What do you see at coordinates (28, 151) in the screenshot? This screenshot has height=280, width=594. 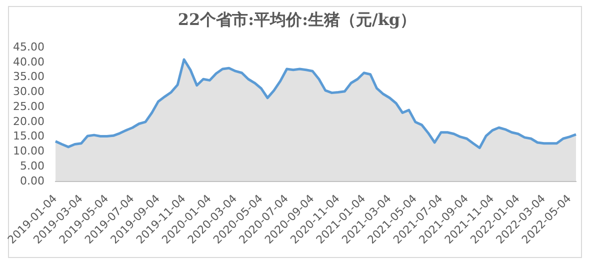 I see `y-tick-label: 10.00` at bounding box center [28, 151].